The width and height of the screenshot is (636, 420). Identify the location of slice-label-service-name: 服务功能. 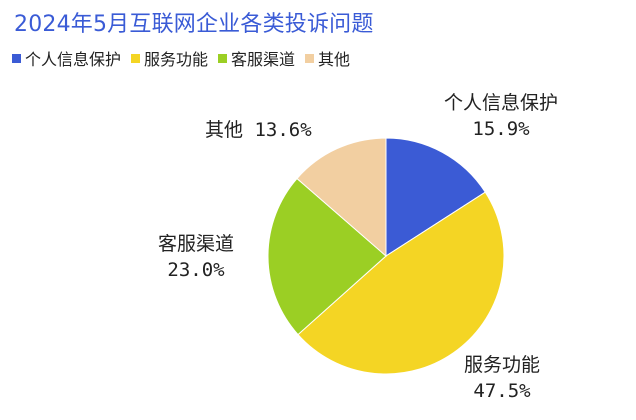
(502, 365).